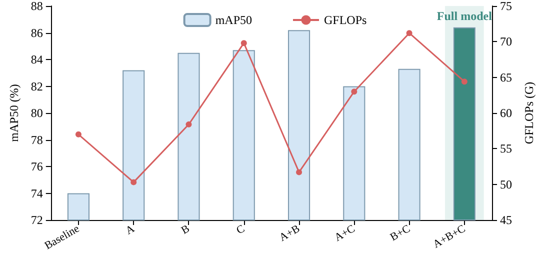  I want to click on y2-axis-title: GFLOPs (G), so click(529, 113).